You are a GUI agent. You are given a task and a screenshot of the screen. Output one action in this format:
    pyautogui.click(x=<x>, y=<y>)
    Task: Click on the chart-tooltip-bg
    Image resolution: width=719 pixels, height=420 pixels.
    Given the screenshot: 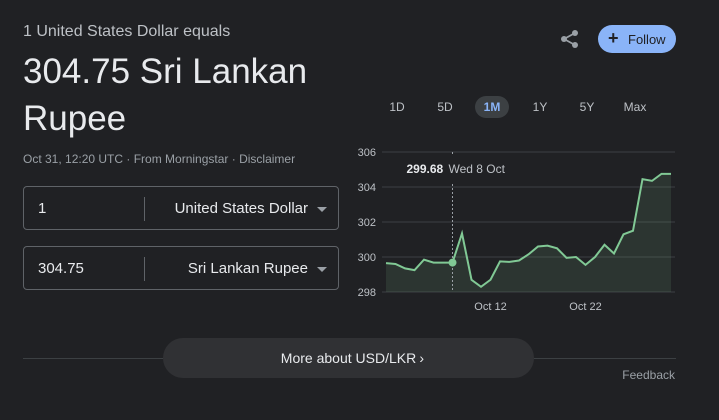 What is the action you would take?
    pyautogui.click(x=474, y=169)
    